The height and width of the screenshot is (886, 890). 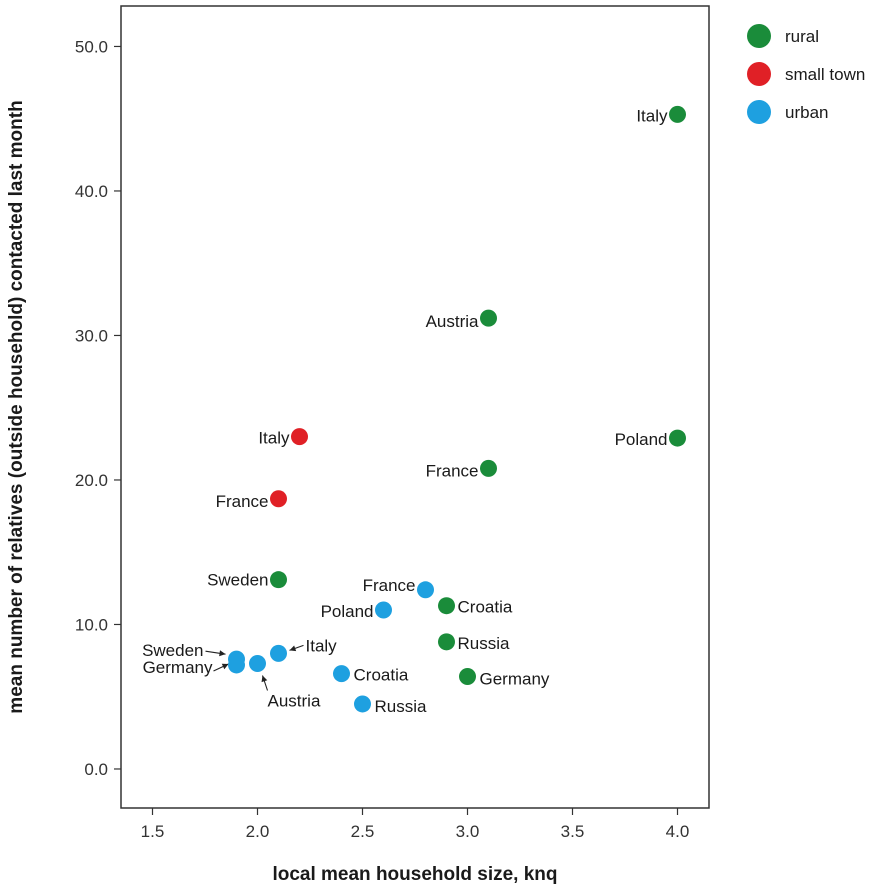 I want to click on y-tick-label: 50.0, so click(x=91, y=46).